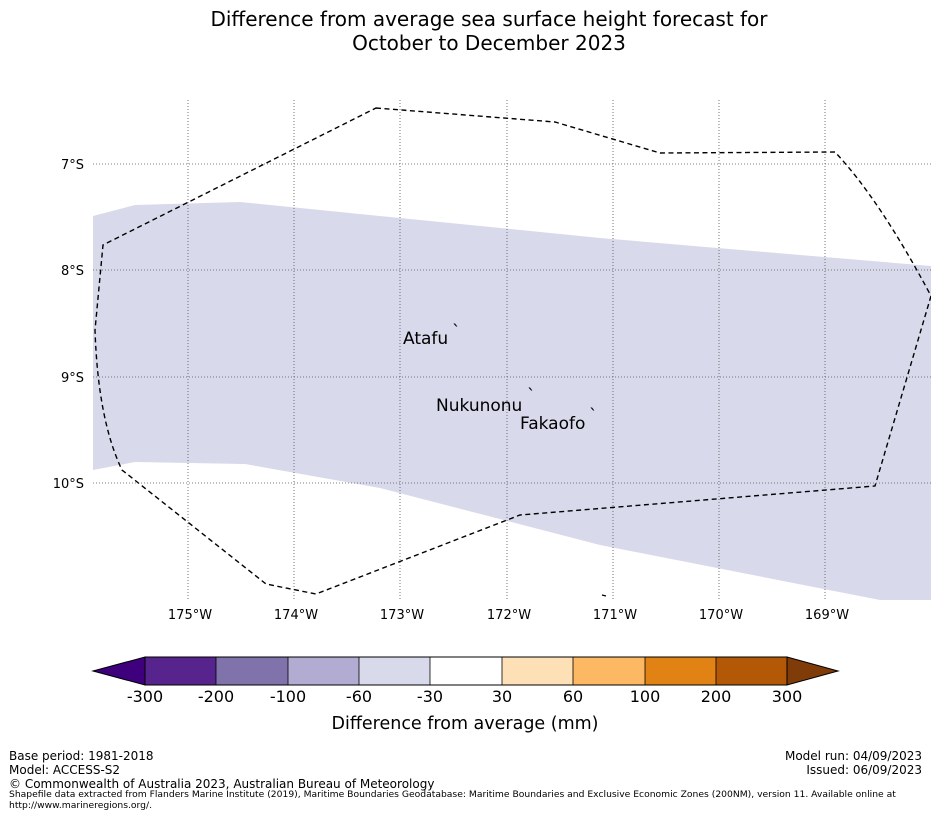 This screenshot has height=816, width=931. I want to click on lon-label-169w: 169°W, so click(827, 615).